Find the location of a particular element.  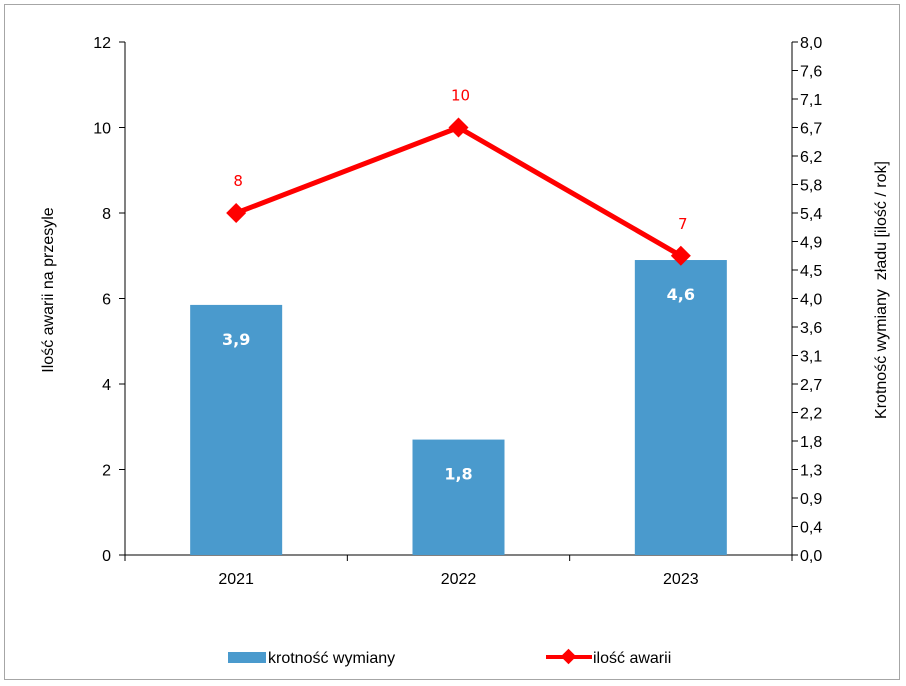

right-tick-label: 2,7 is located at coordinates (811, 385).